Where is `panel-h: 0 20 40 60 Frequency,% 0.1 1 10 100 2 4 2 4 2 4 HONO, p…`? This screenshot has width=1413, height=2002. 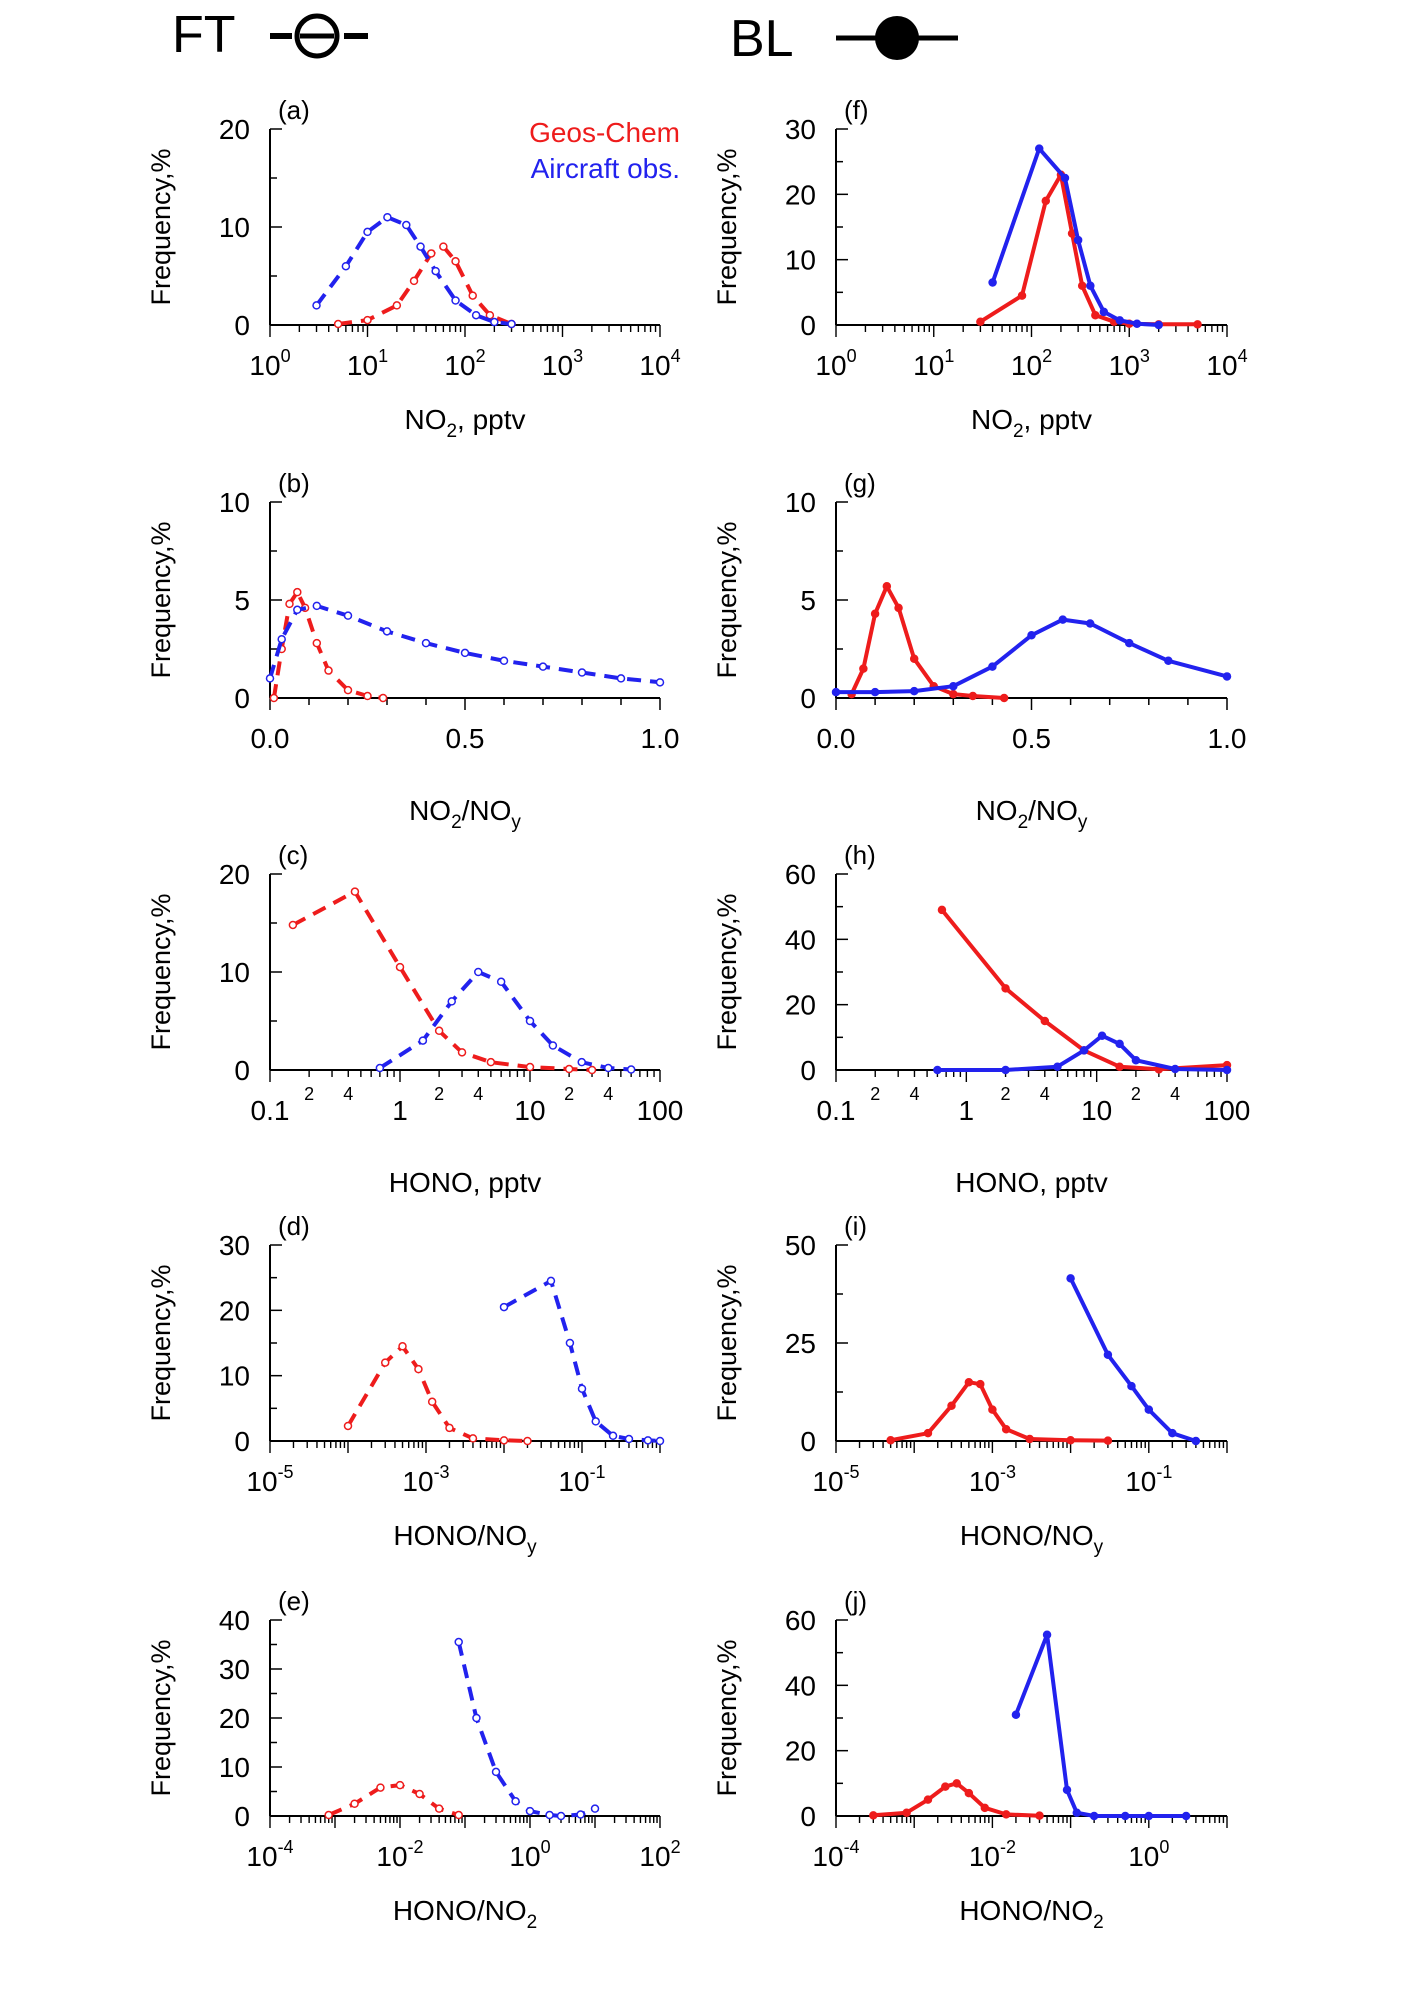
panel-h: 0 20 40 60 Frequency,% 0.1 1 10 100 2 4 2 4 2 4 HONO, p… is located at coordinates (981, 1019).